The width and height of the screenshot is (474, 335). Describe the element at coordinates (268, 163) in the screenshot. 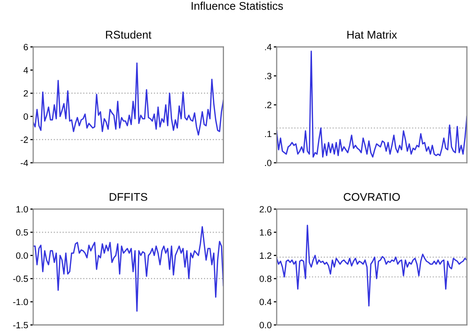

I see `y-tick-label: .0` at that location.